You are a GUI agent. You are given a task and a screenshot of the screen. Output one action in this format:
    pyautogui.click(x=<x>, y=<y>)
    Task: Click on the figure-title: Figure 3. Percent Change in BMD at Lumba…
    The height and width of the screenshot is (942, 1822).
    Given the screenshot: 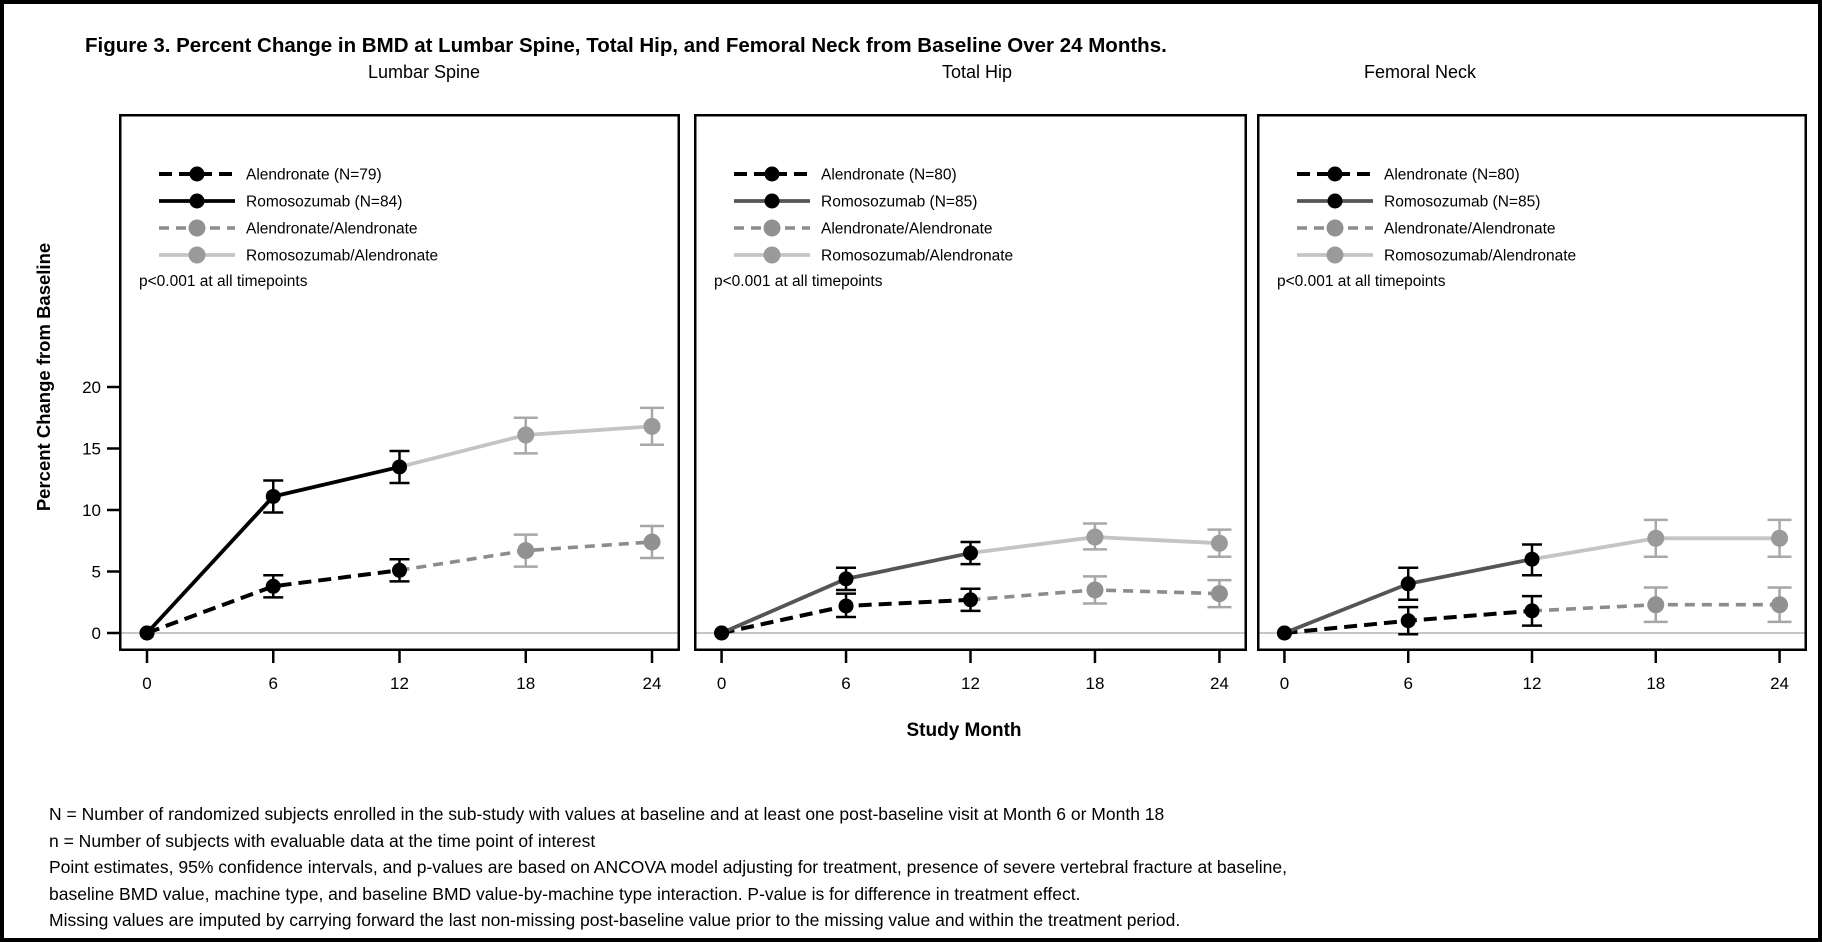 What is the action you would take?
    pyautogui.click(x=626, y=45)
    